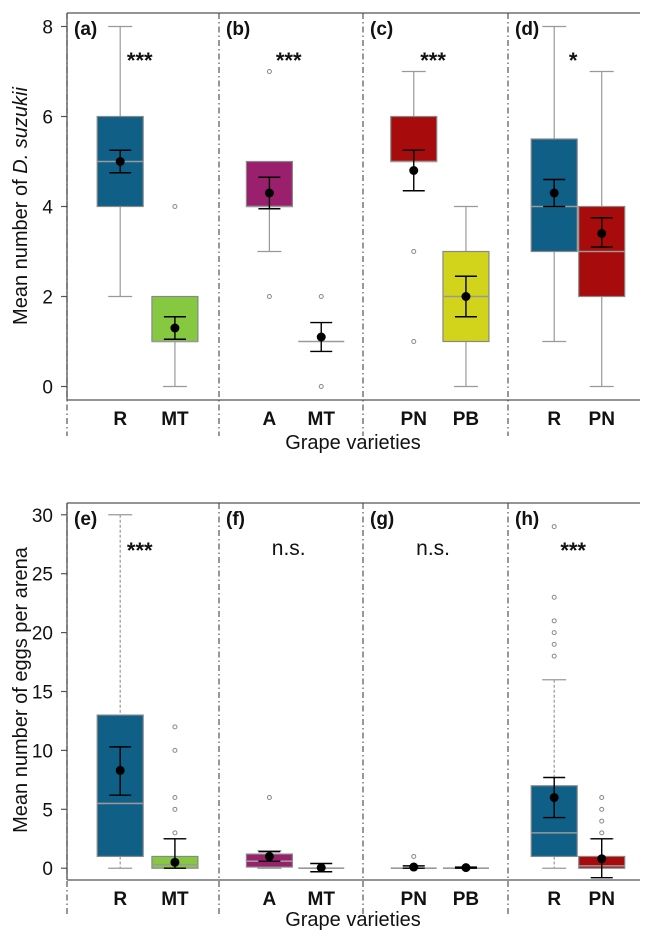 The width and height of the screenshot is (649, 936). I want to click on box-PB: PB, so click(466, 317).